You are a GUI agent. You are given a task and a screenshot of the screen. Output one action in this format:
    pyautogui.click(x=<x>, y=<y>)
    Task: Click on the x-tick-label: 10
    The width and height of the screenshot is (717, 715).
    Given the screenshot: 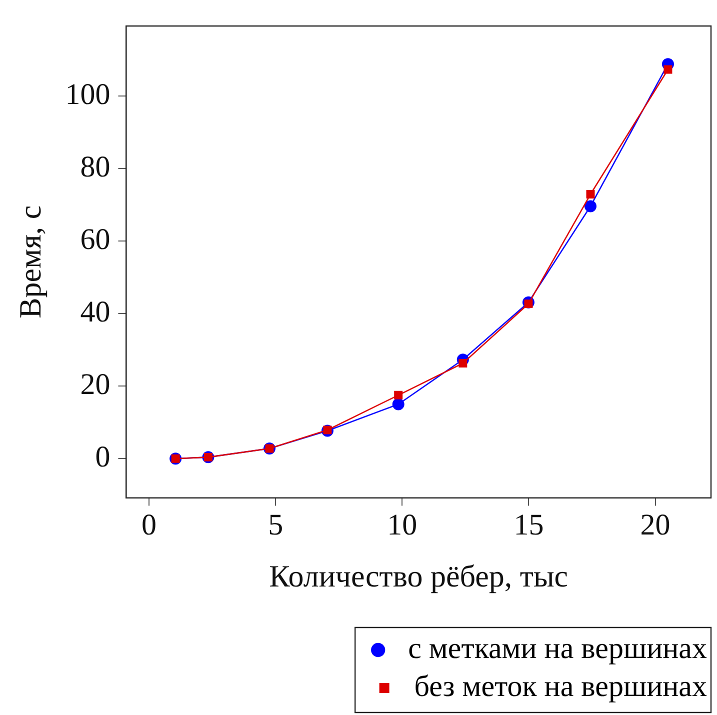 What is the action you would take?
    pyautogui.click(x=402, y=525)
    